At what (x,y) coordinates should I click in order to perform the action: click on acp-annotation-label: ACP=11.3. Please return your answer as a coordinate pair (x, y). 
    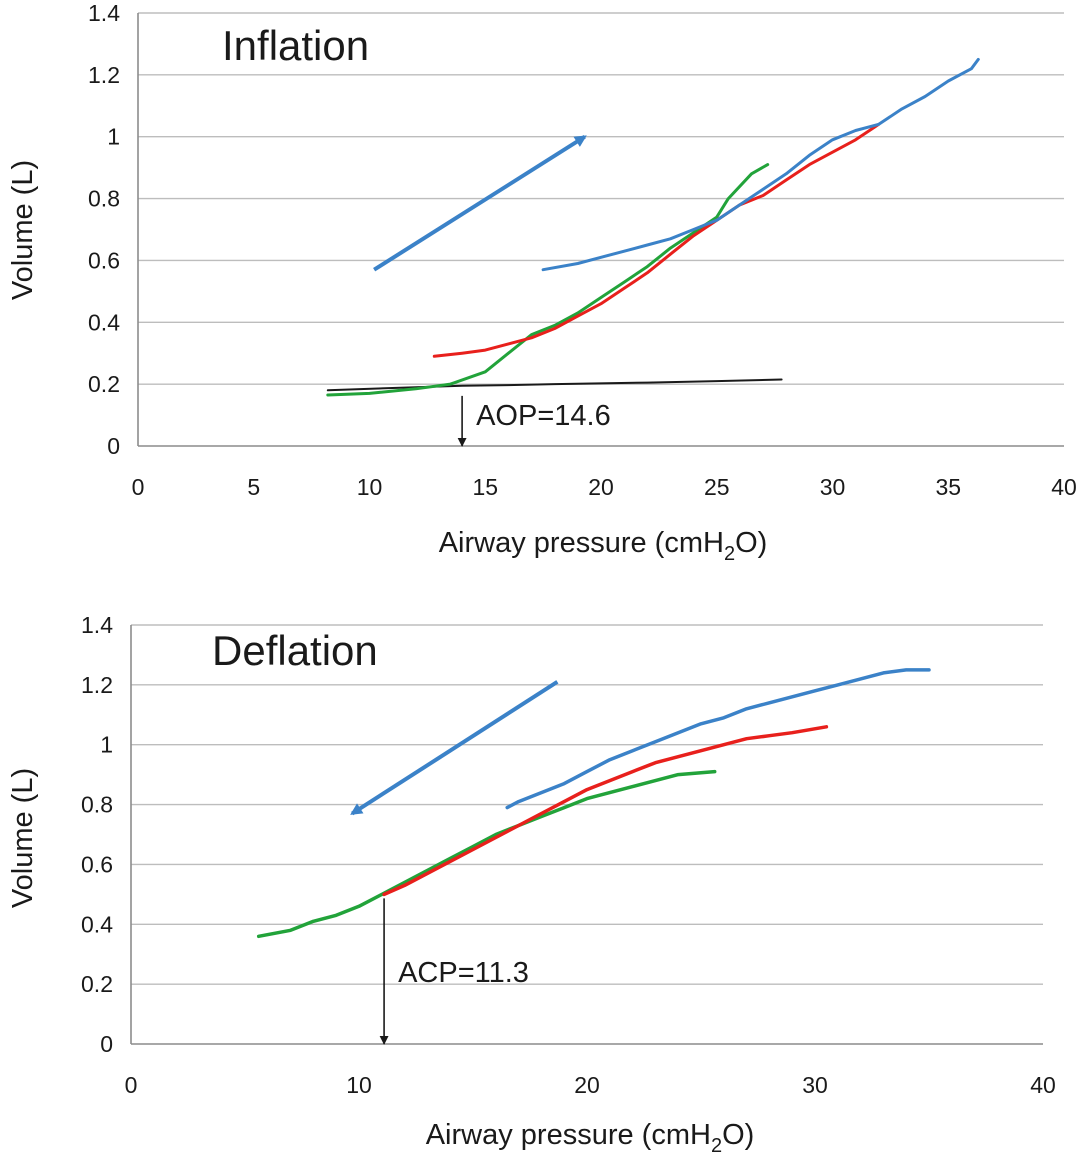
    Looking at the image, I should click on (463, 973).